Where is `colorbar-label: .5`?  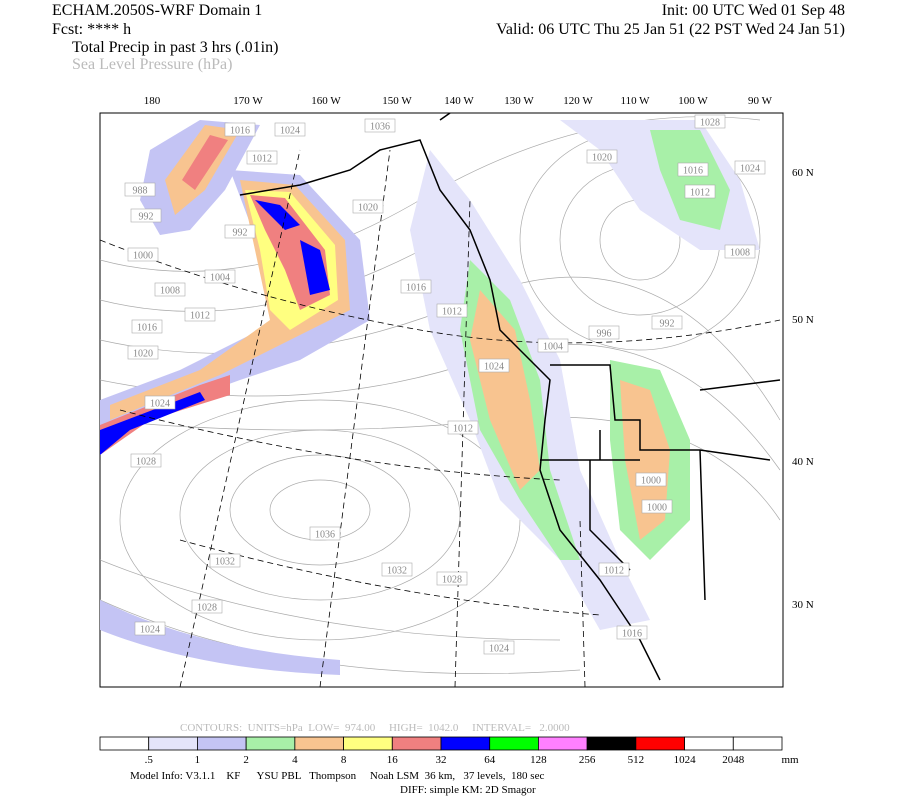 colorbar-label: .5 is located at coordinates (149, 760).